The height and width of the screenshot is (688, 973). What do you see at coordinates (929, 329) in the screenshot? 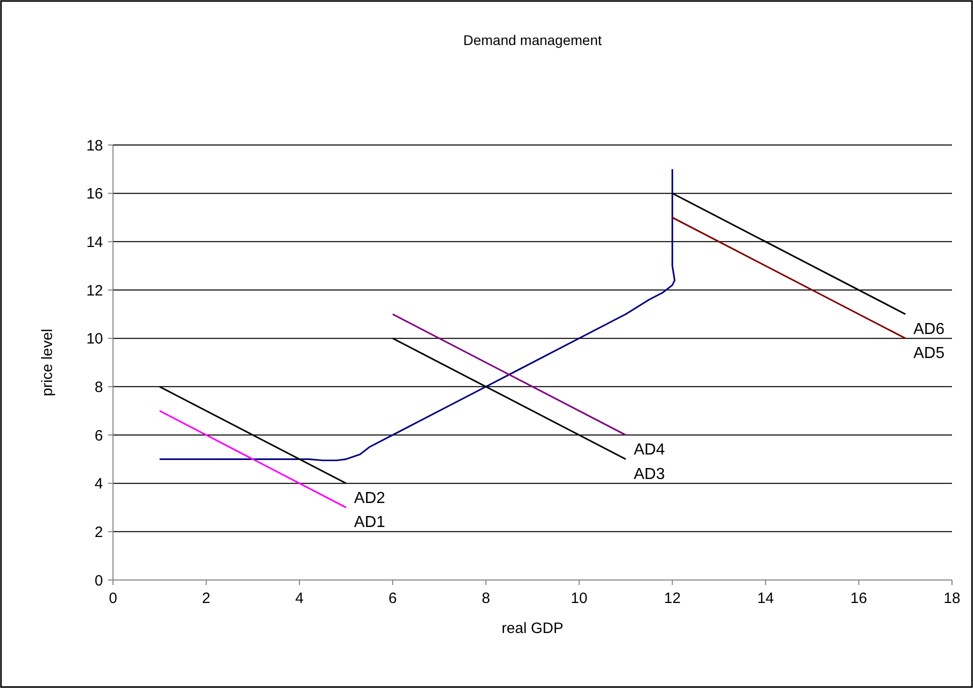
I see `series-label: AD6` at bounding box center [929, 329].